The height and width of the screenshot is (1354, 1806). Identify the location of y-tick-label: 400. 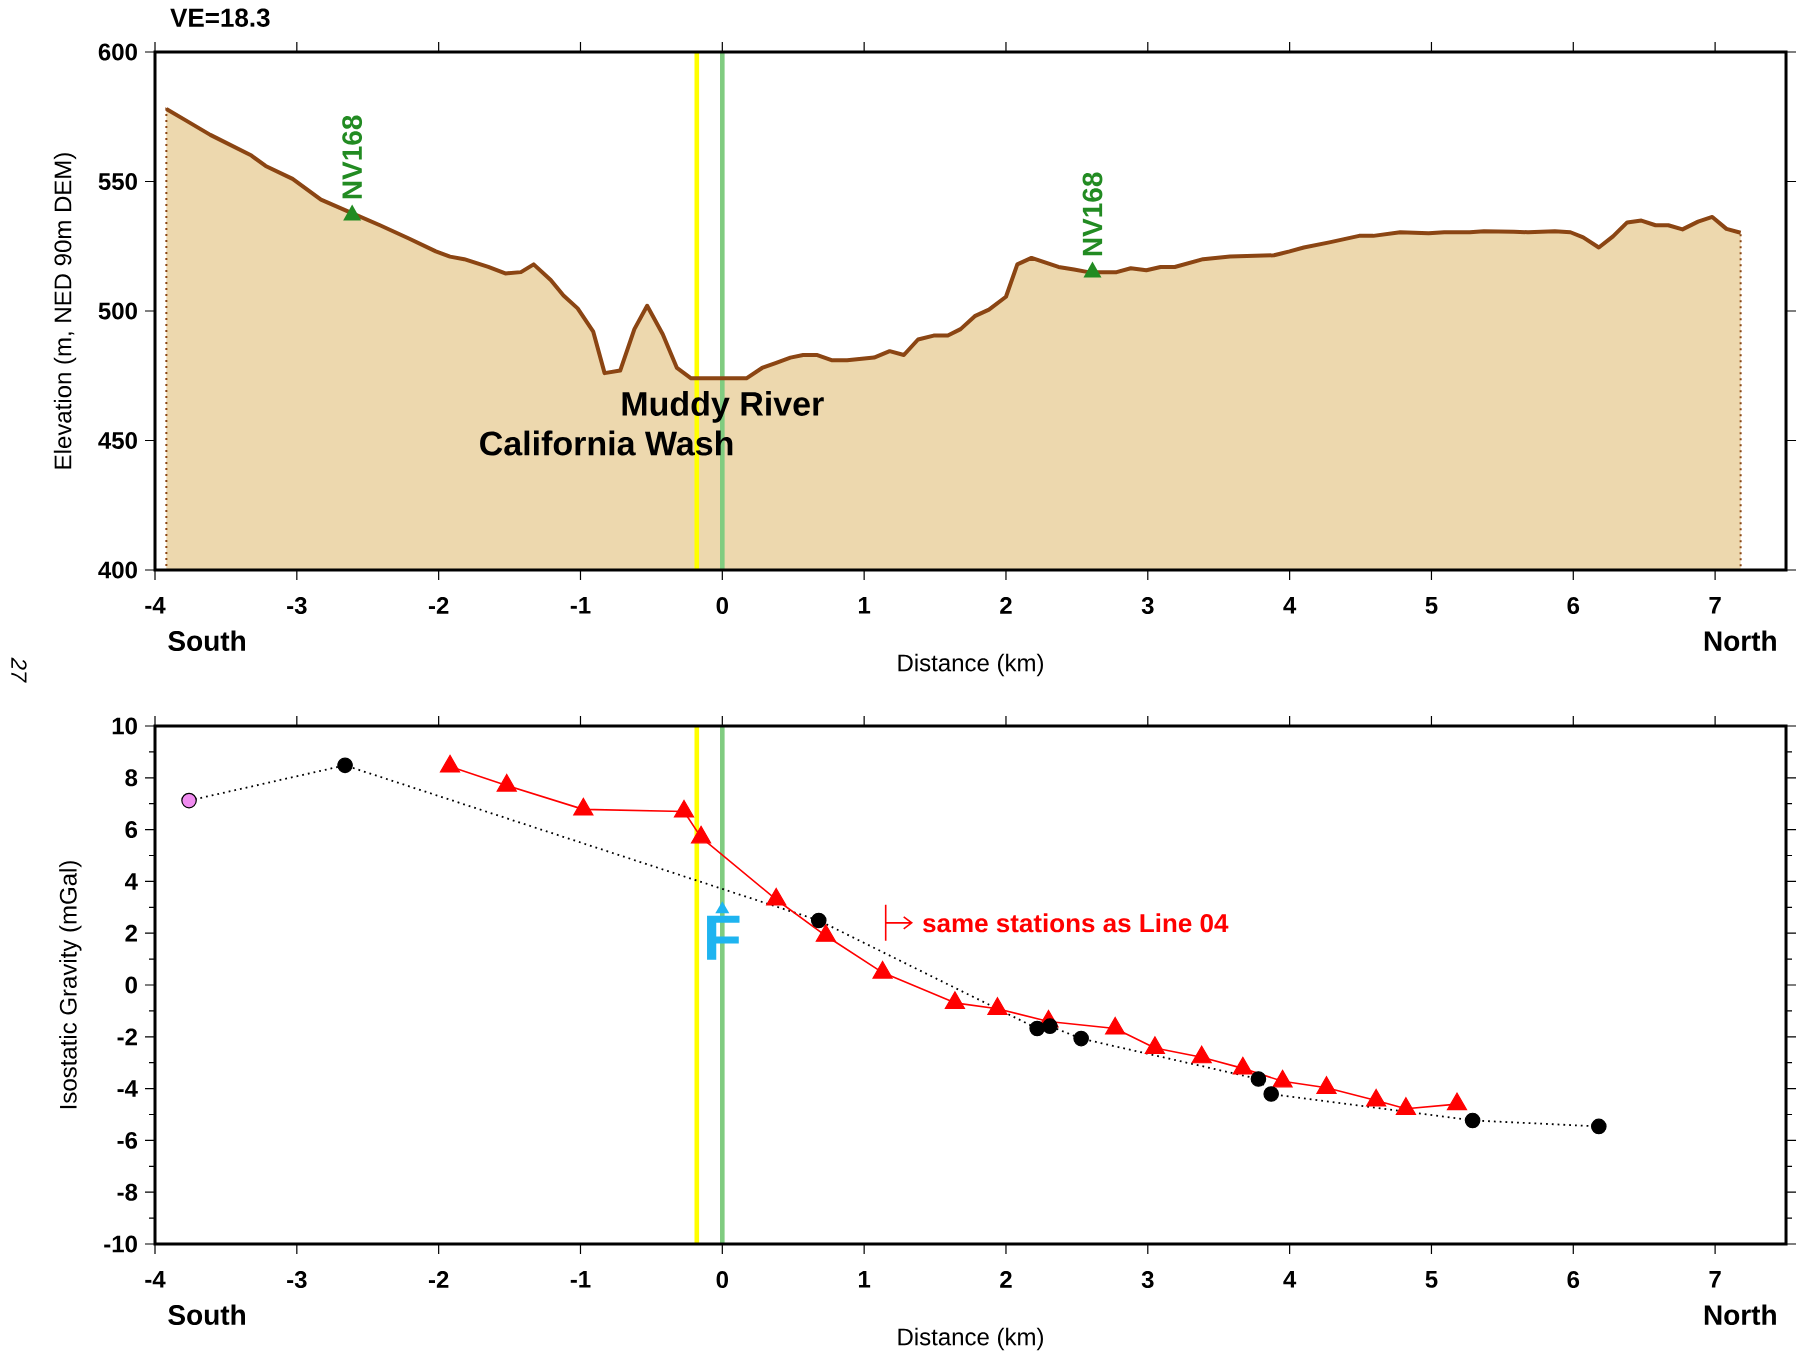
(117, 570).